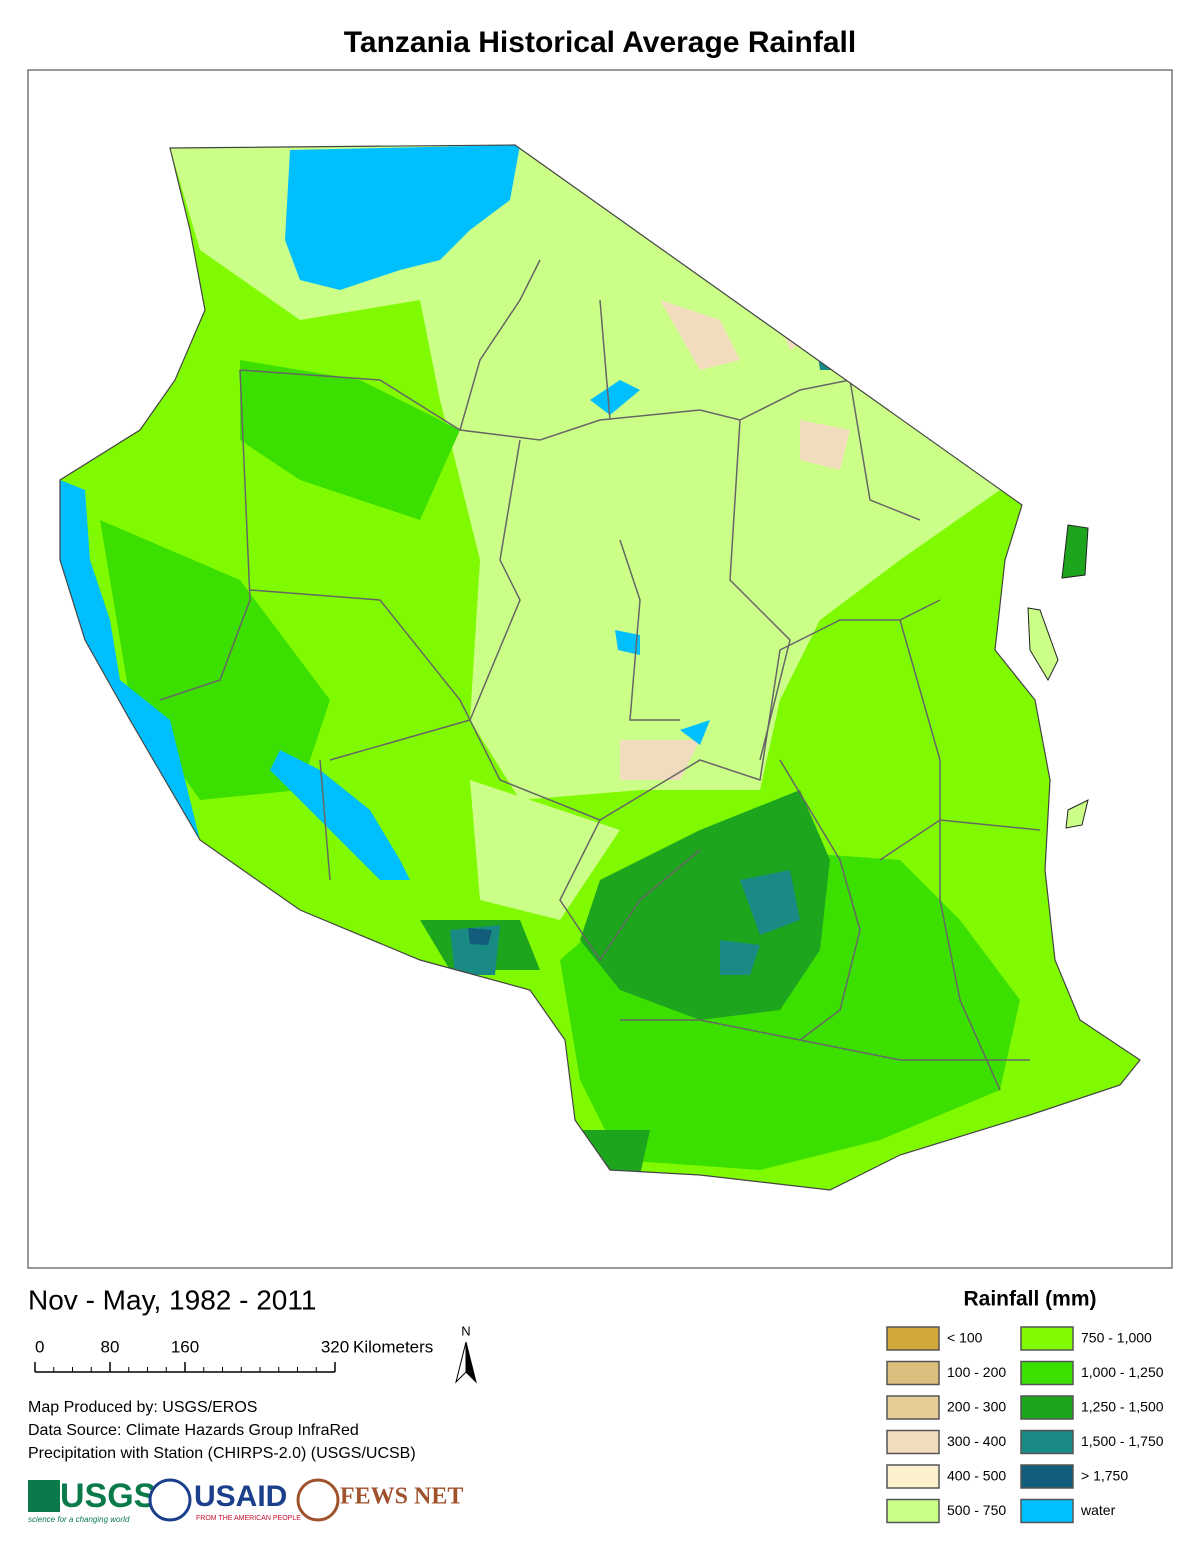 Image resolution: width=1200 pixels, height=1557 pixels. Describe the element at coordinates (976, 1476) in the screenshot. I see `legend-label: 400 - 500` at that location.